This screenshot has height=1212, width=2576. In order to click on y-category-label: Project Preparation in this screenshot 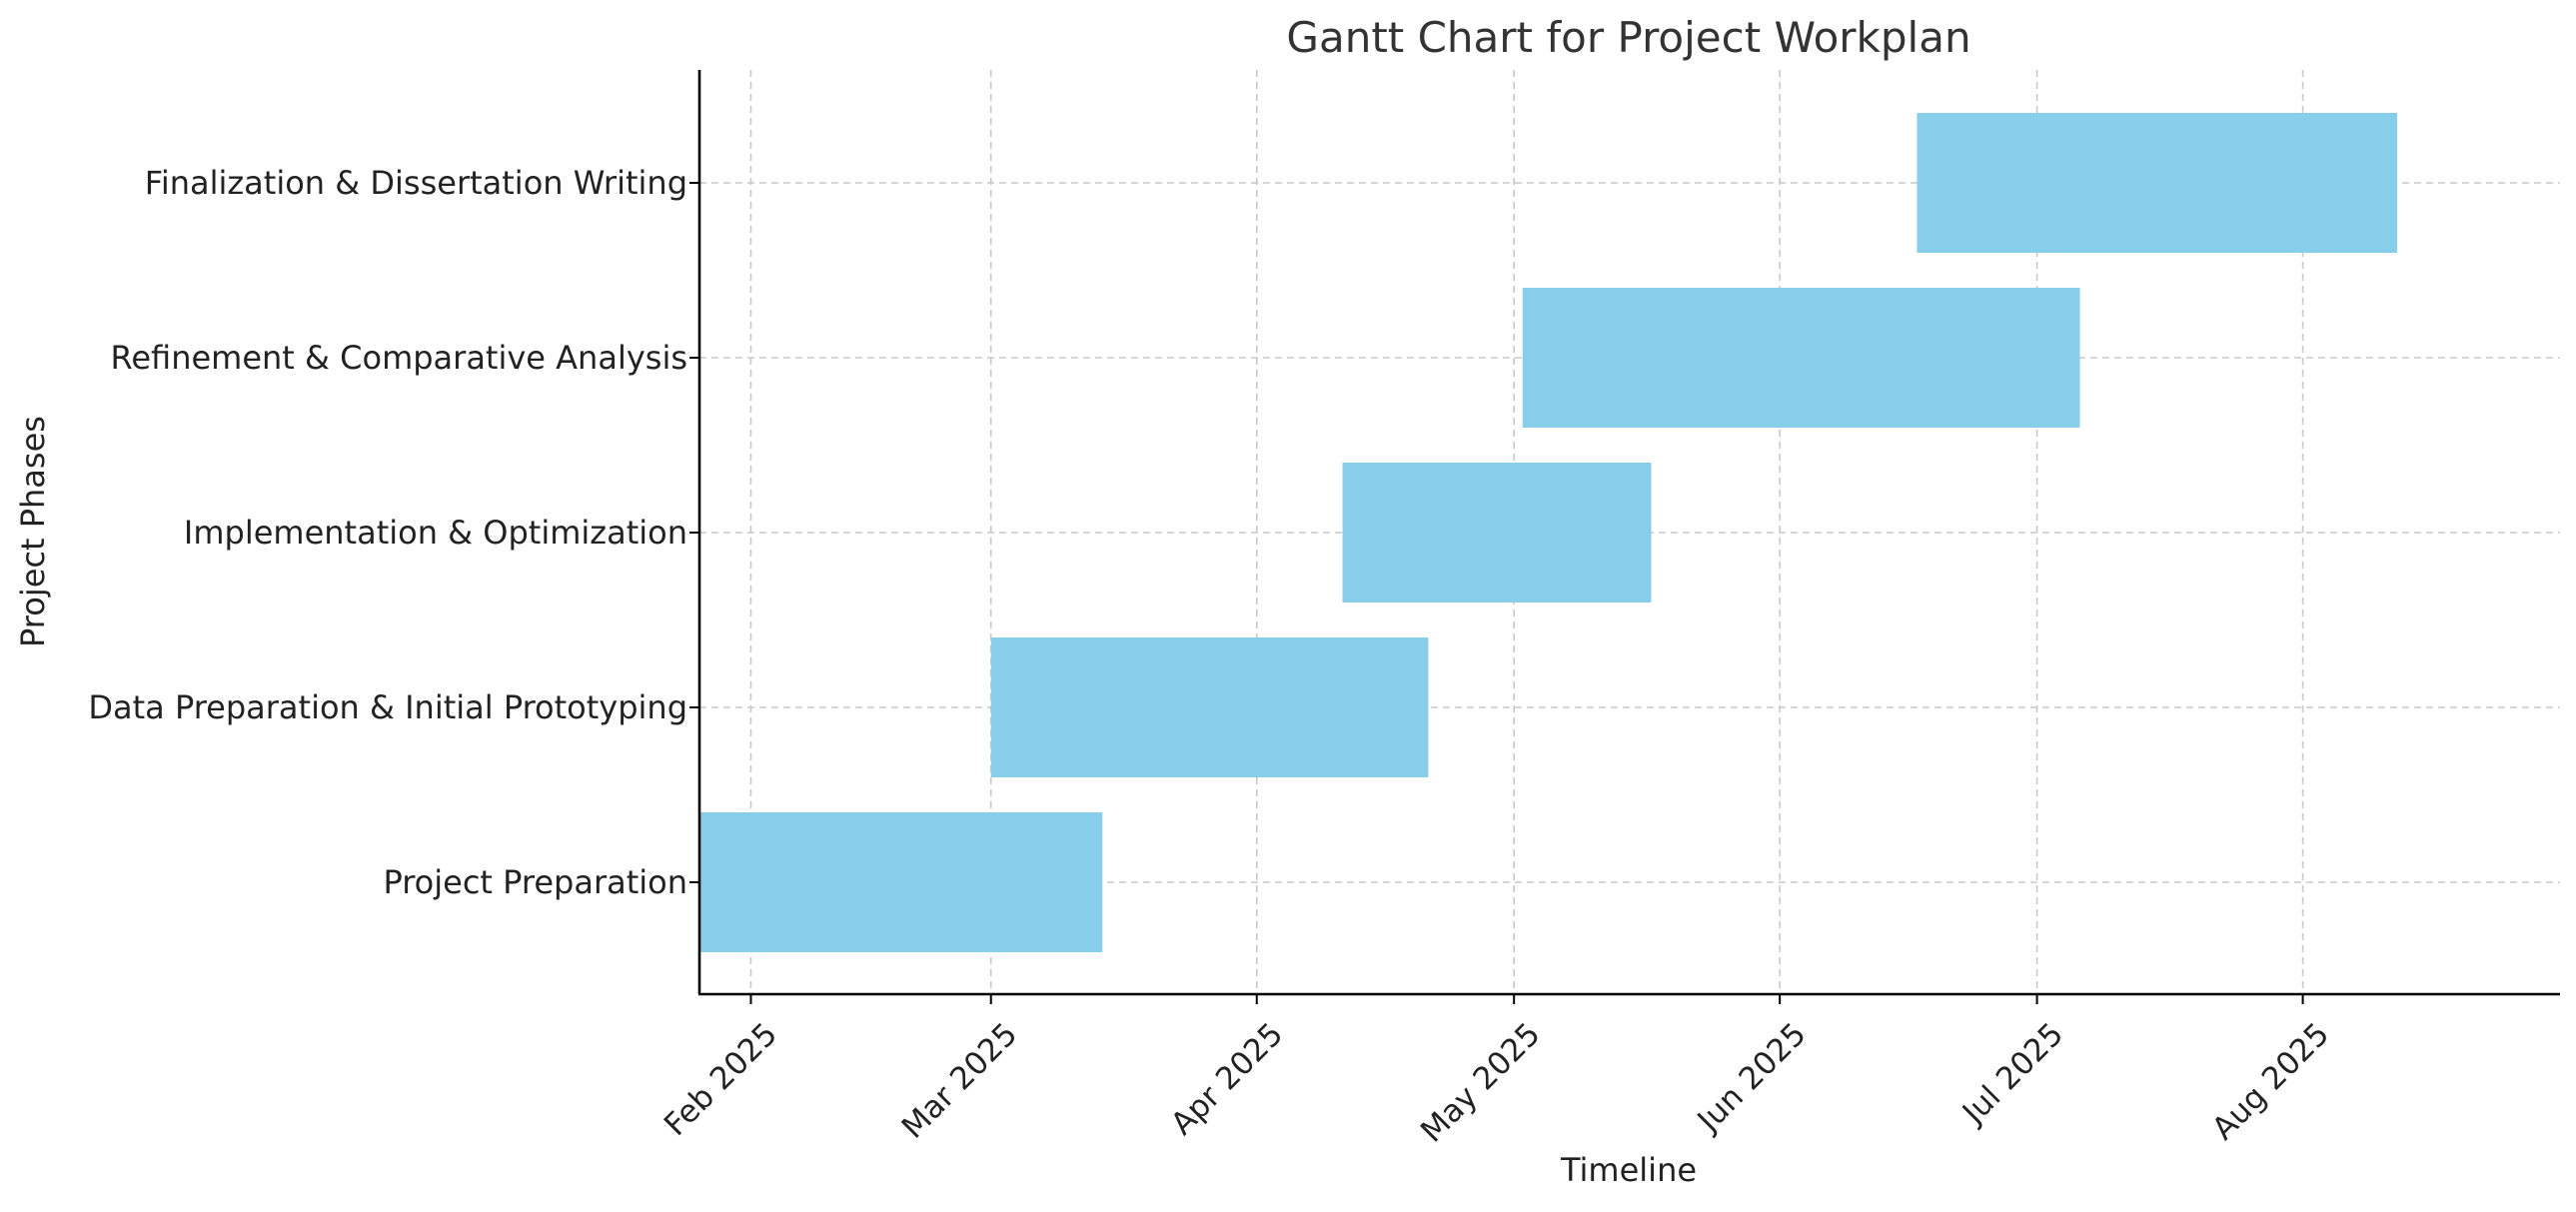, I will do `click(535, 882)`.